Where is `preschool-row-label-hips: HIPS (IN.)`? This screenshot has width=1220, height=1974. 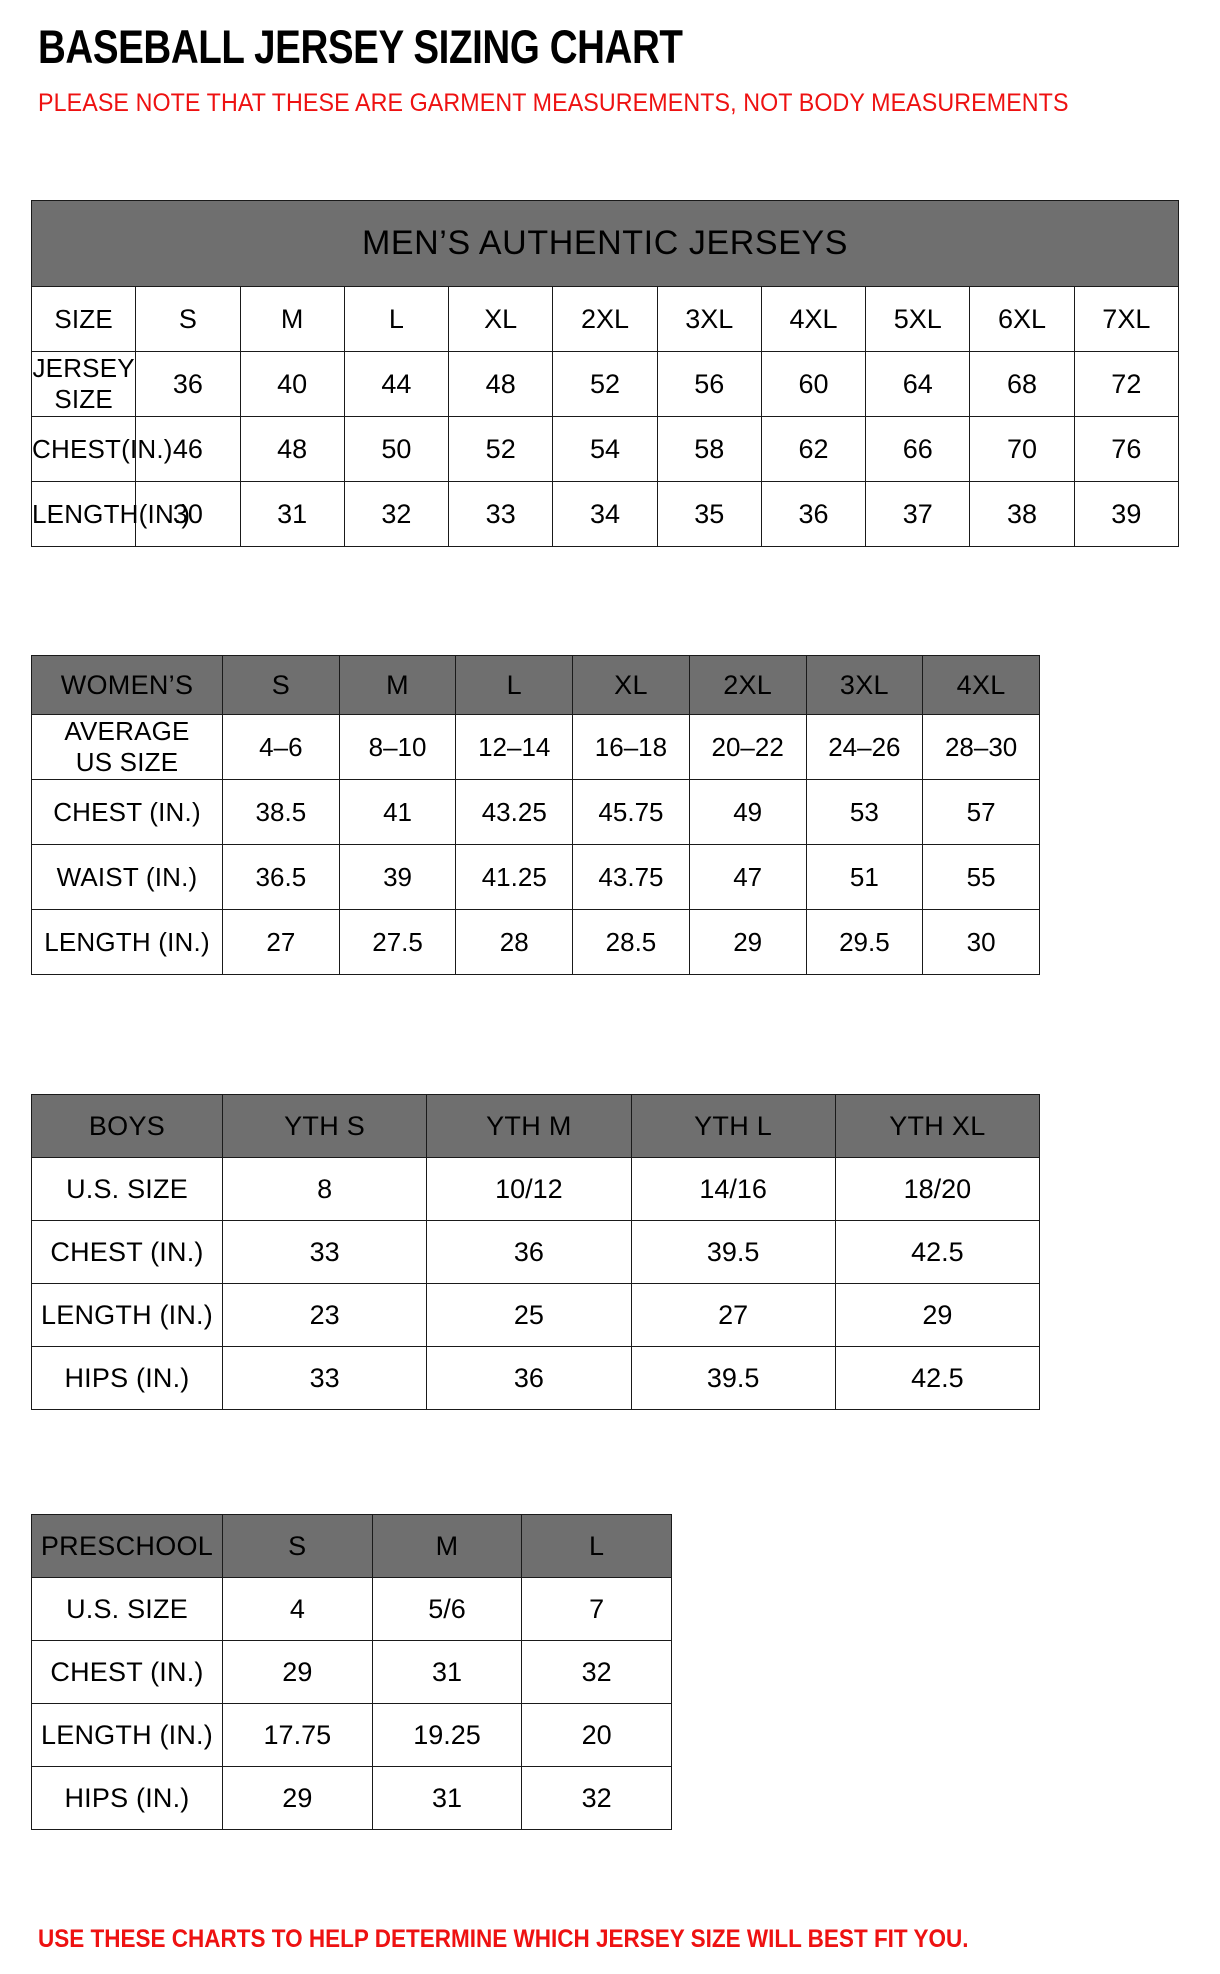 preschool-row-label-hips: HIPS (IN.) is located at coordinates (127, 1798).